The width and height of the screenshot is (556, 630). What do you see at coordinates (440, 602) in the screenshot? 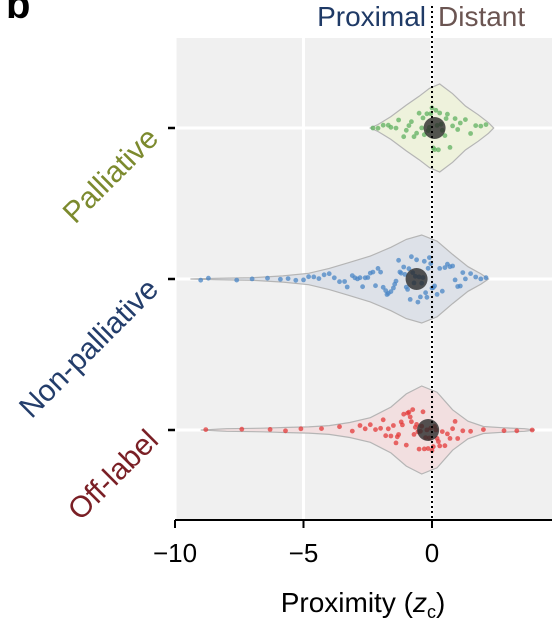
I see `x-axis-title-close: )` at bounding box center [440, 602].